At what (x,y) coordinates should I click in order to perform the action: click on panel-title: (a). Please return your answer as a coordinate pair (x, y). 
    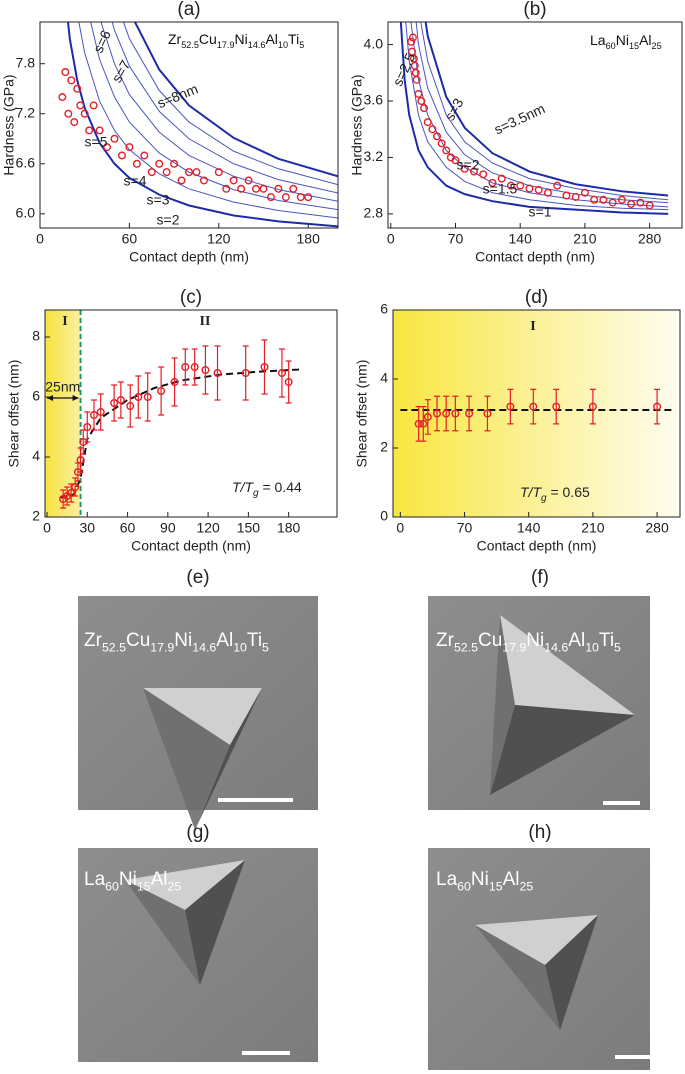
    Looking at the image, I should click on (188, 10).